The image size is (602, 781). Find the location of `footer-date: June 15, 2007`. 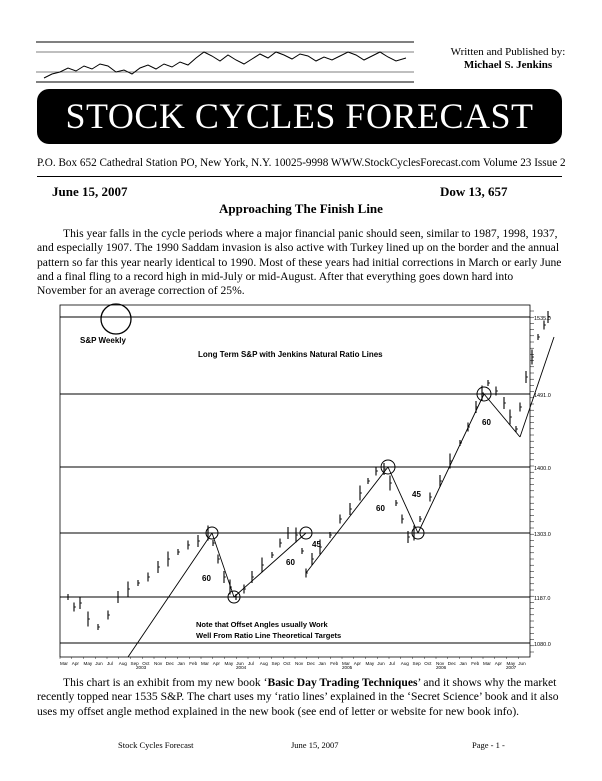

footer-date: June 15, 2007 is located at coordinates (315, 745).